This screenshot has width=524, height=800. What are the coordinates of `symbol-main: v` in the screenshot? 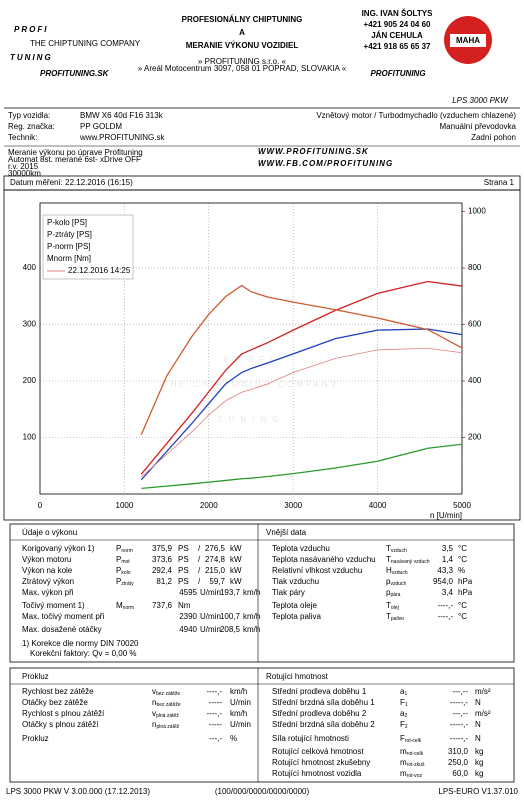 It's located at (154, 691).